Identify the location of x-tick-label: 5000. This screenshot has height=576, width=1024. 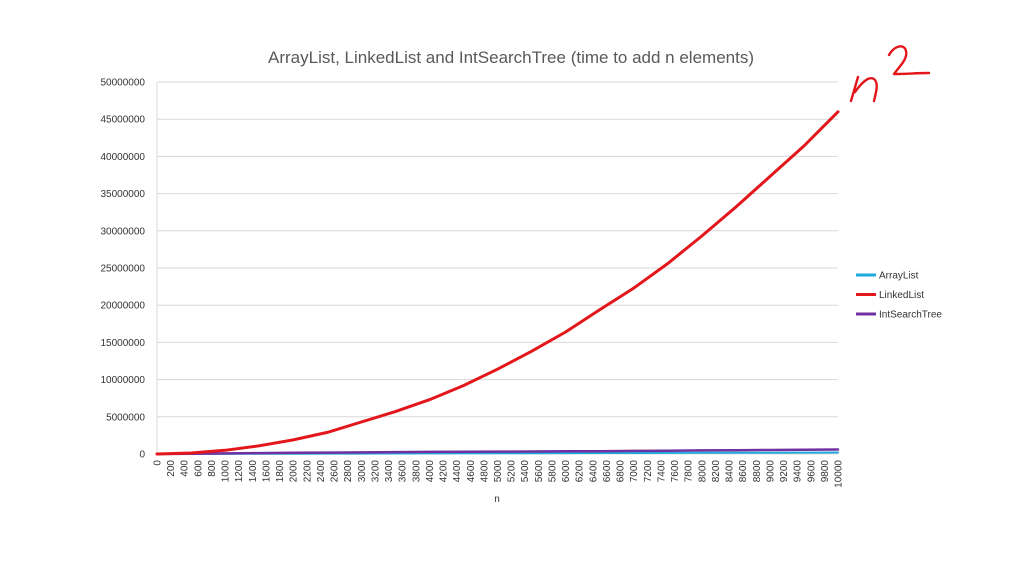
(498, 471).